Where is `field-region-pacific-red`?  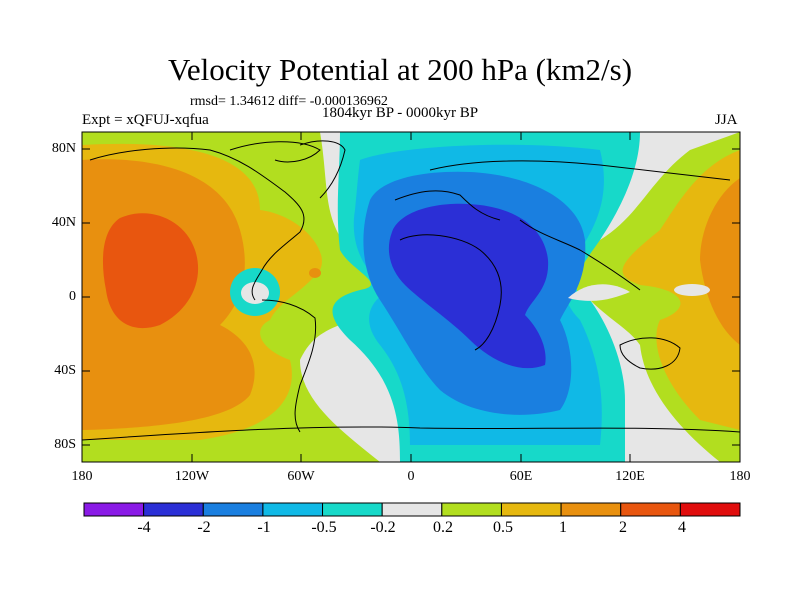 field-region-pacific-red is located at coordinates (150, 271).